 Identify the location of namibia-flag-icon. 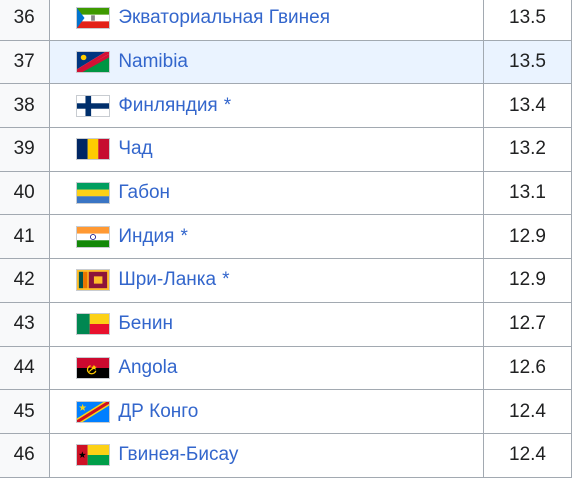
(93, 62).